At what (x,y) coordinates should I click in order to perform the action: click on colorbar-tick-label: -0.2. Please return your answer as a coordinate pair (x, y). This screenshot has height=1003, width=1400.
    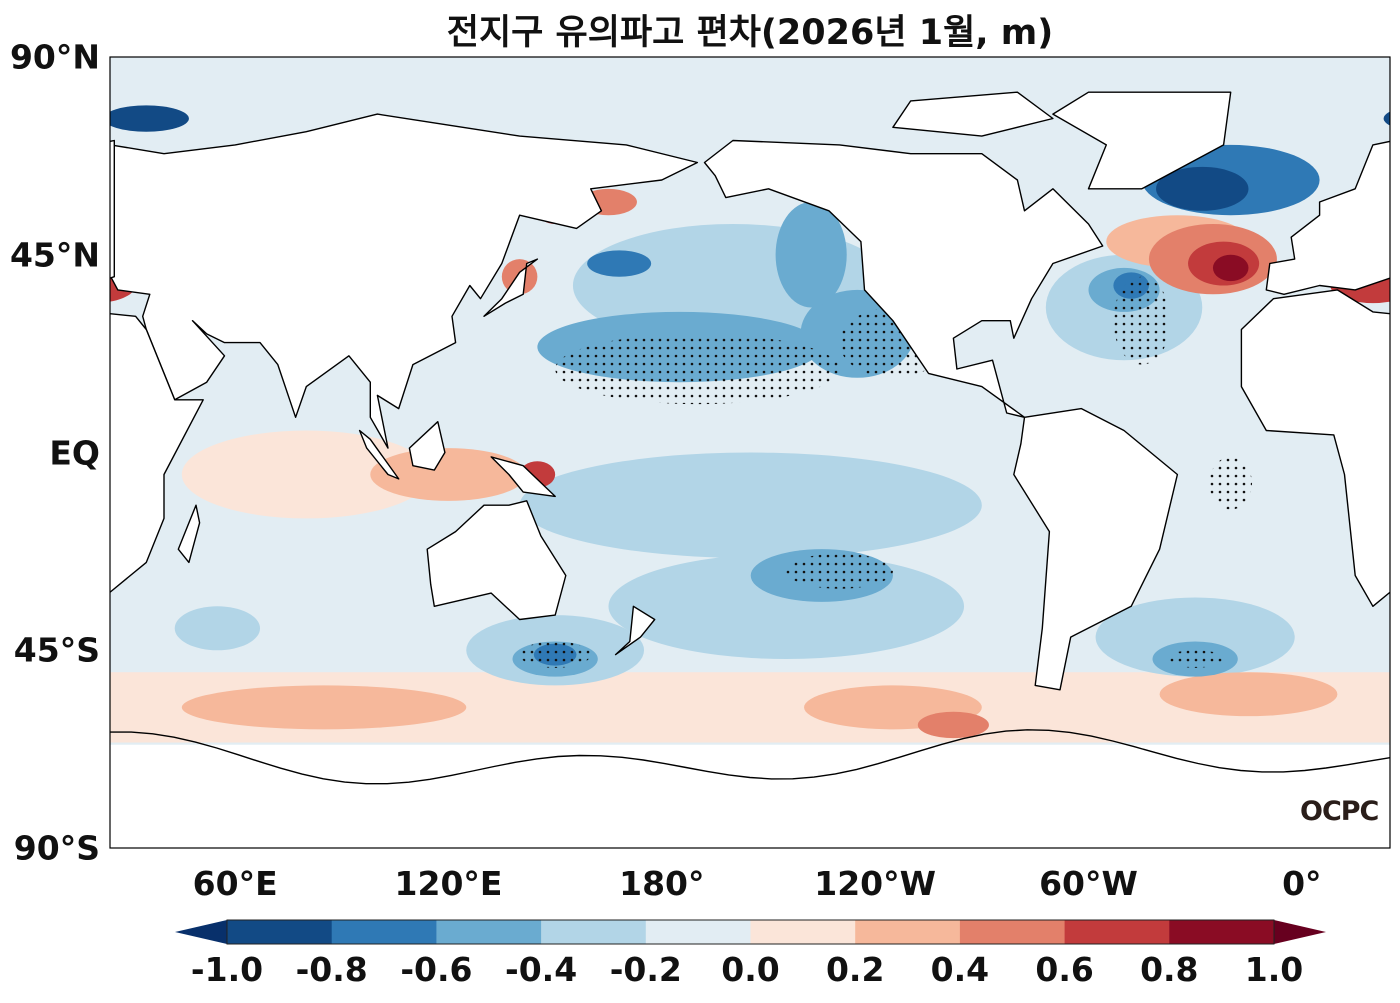
    Looking at the image, I should click on (645, 969).